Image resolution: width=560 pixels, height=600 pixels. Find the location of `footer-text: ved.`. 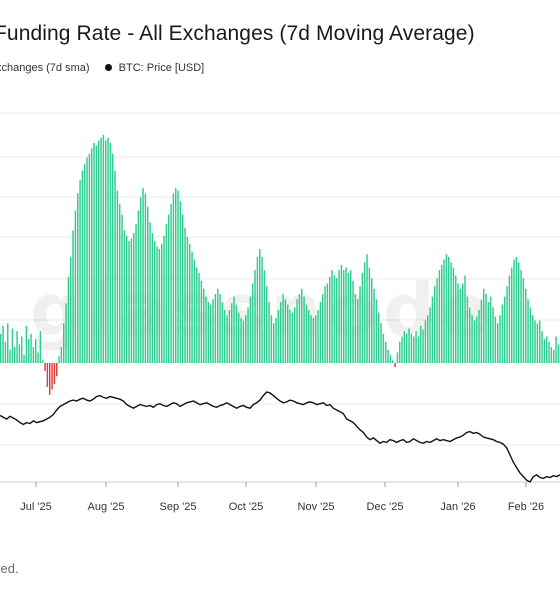

footer-text: ved. is located at coordinates (9, 568).